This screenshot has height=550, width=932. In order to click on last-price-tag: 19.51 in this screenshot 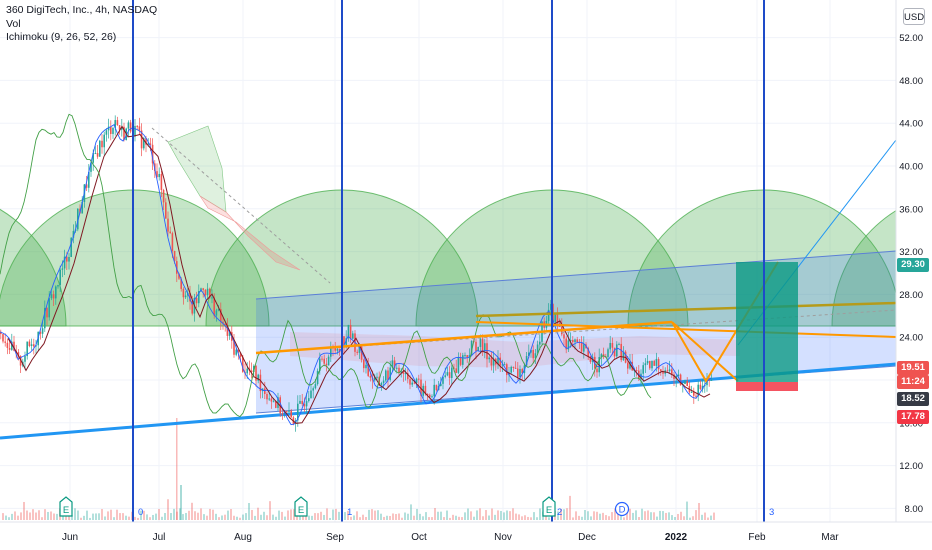, I will do `click(913, 368)`.